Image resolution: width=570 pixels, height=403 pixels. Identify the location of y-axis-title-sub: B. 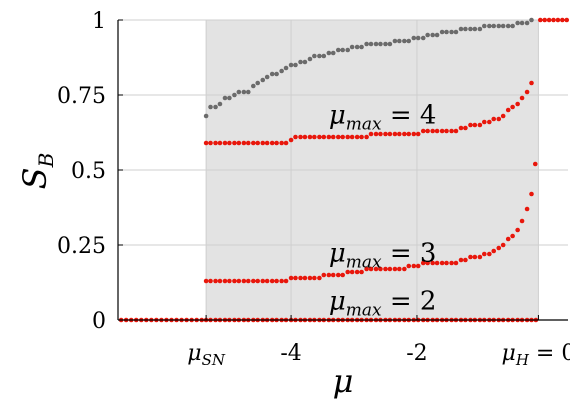
(46, 161).